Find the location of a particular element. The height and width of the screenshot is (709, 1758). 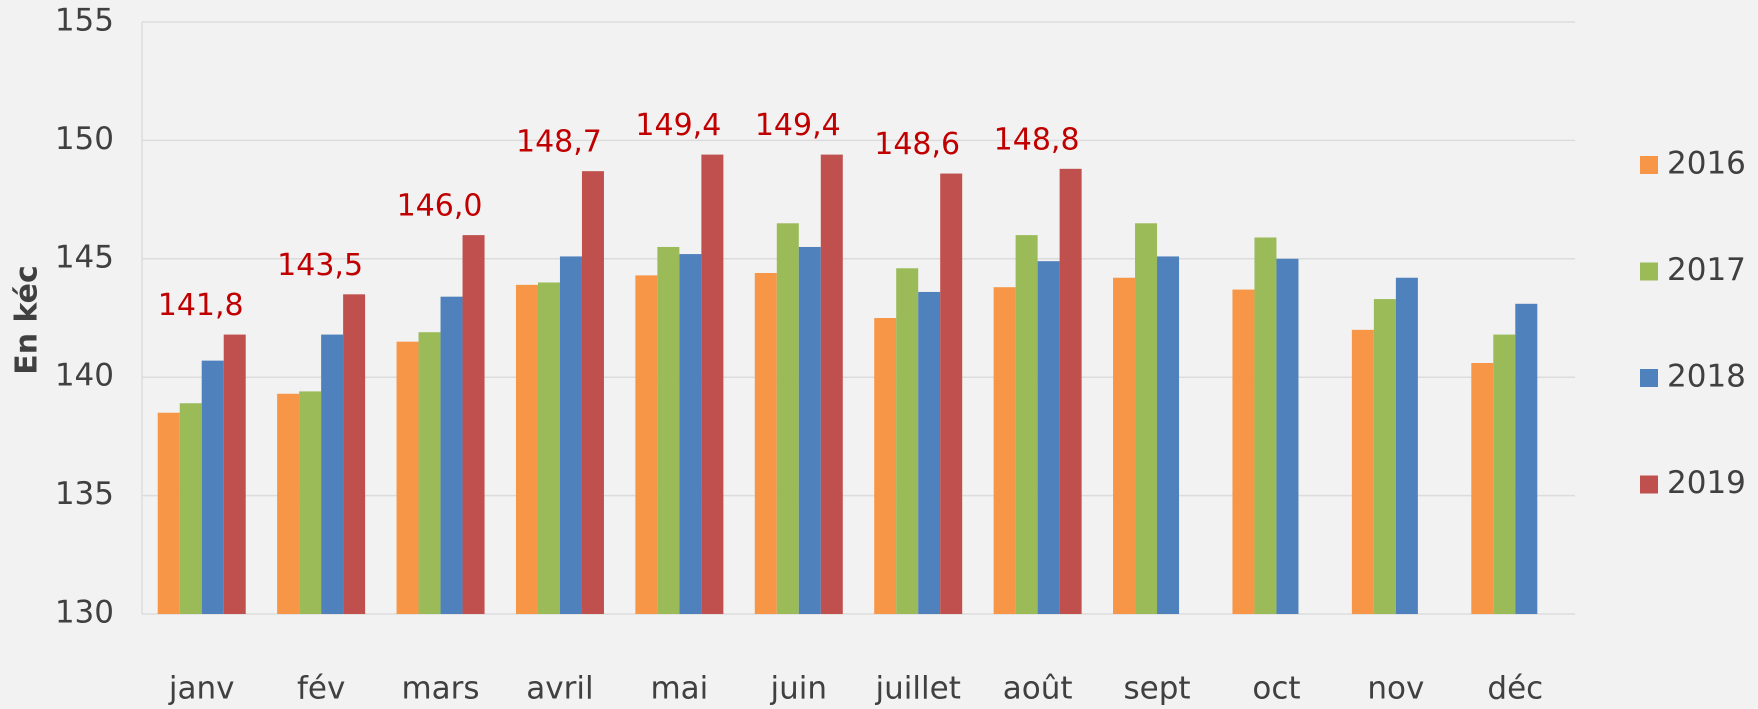

value-label: 146,0 is located at coordinates (440, 206).